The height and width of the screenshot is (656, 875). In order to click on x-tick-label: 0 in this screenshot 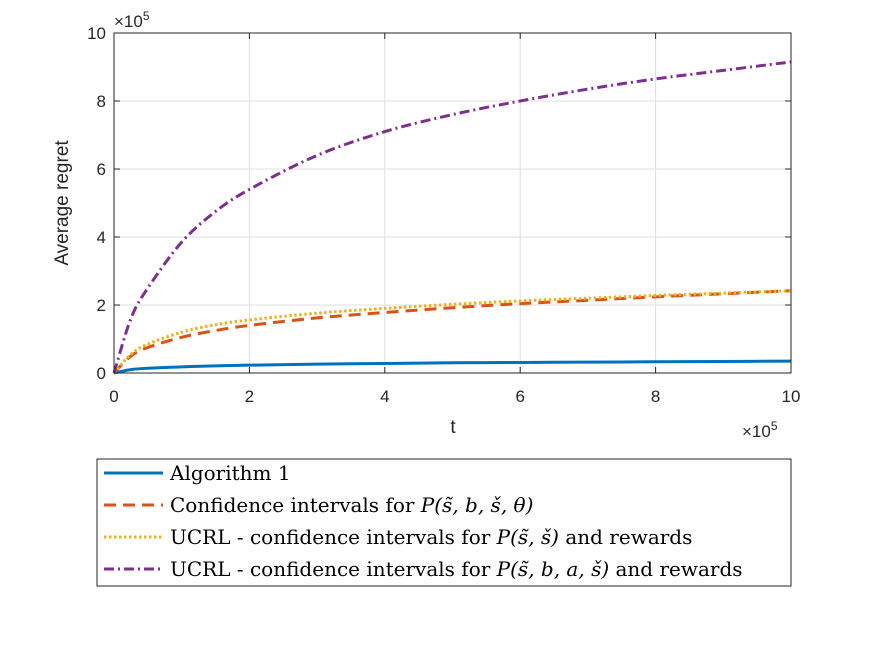, I will do `click(113, 396)`.